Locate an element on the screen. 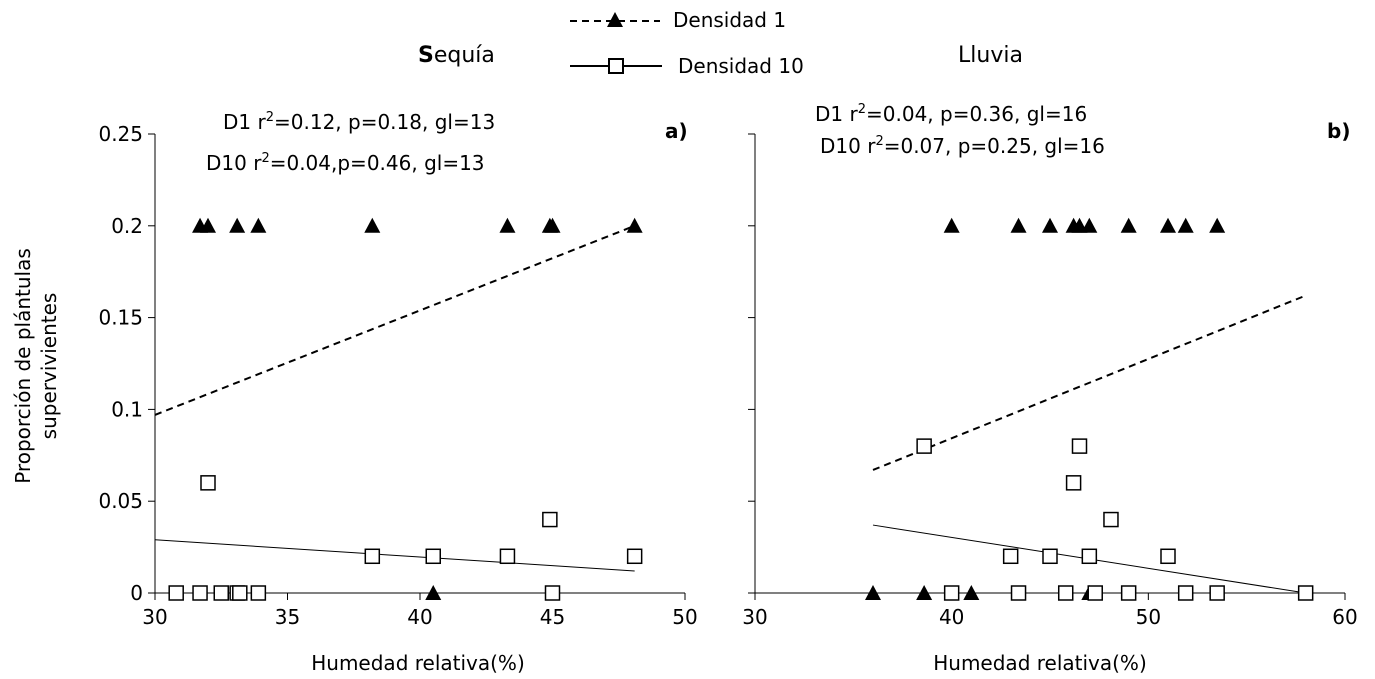  legend-square-marker is located at coordinates (616, 66).